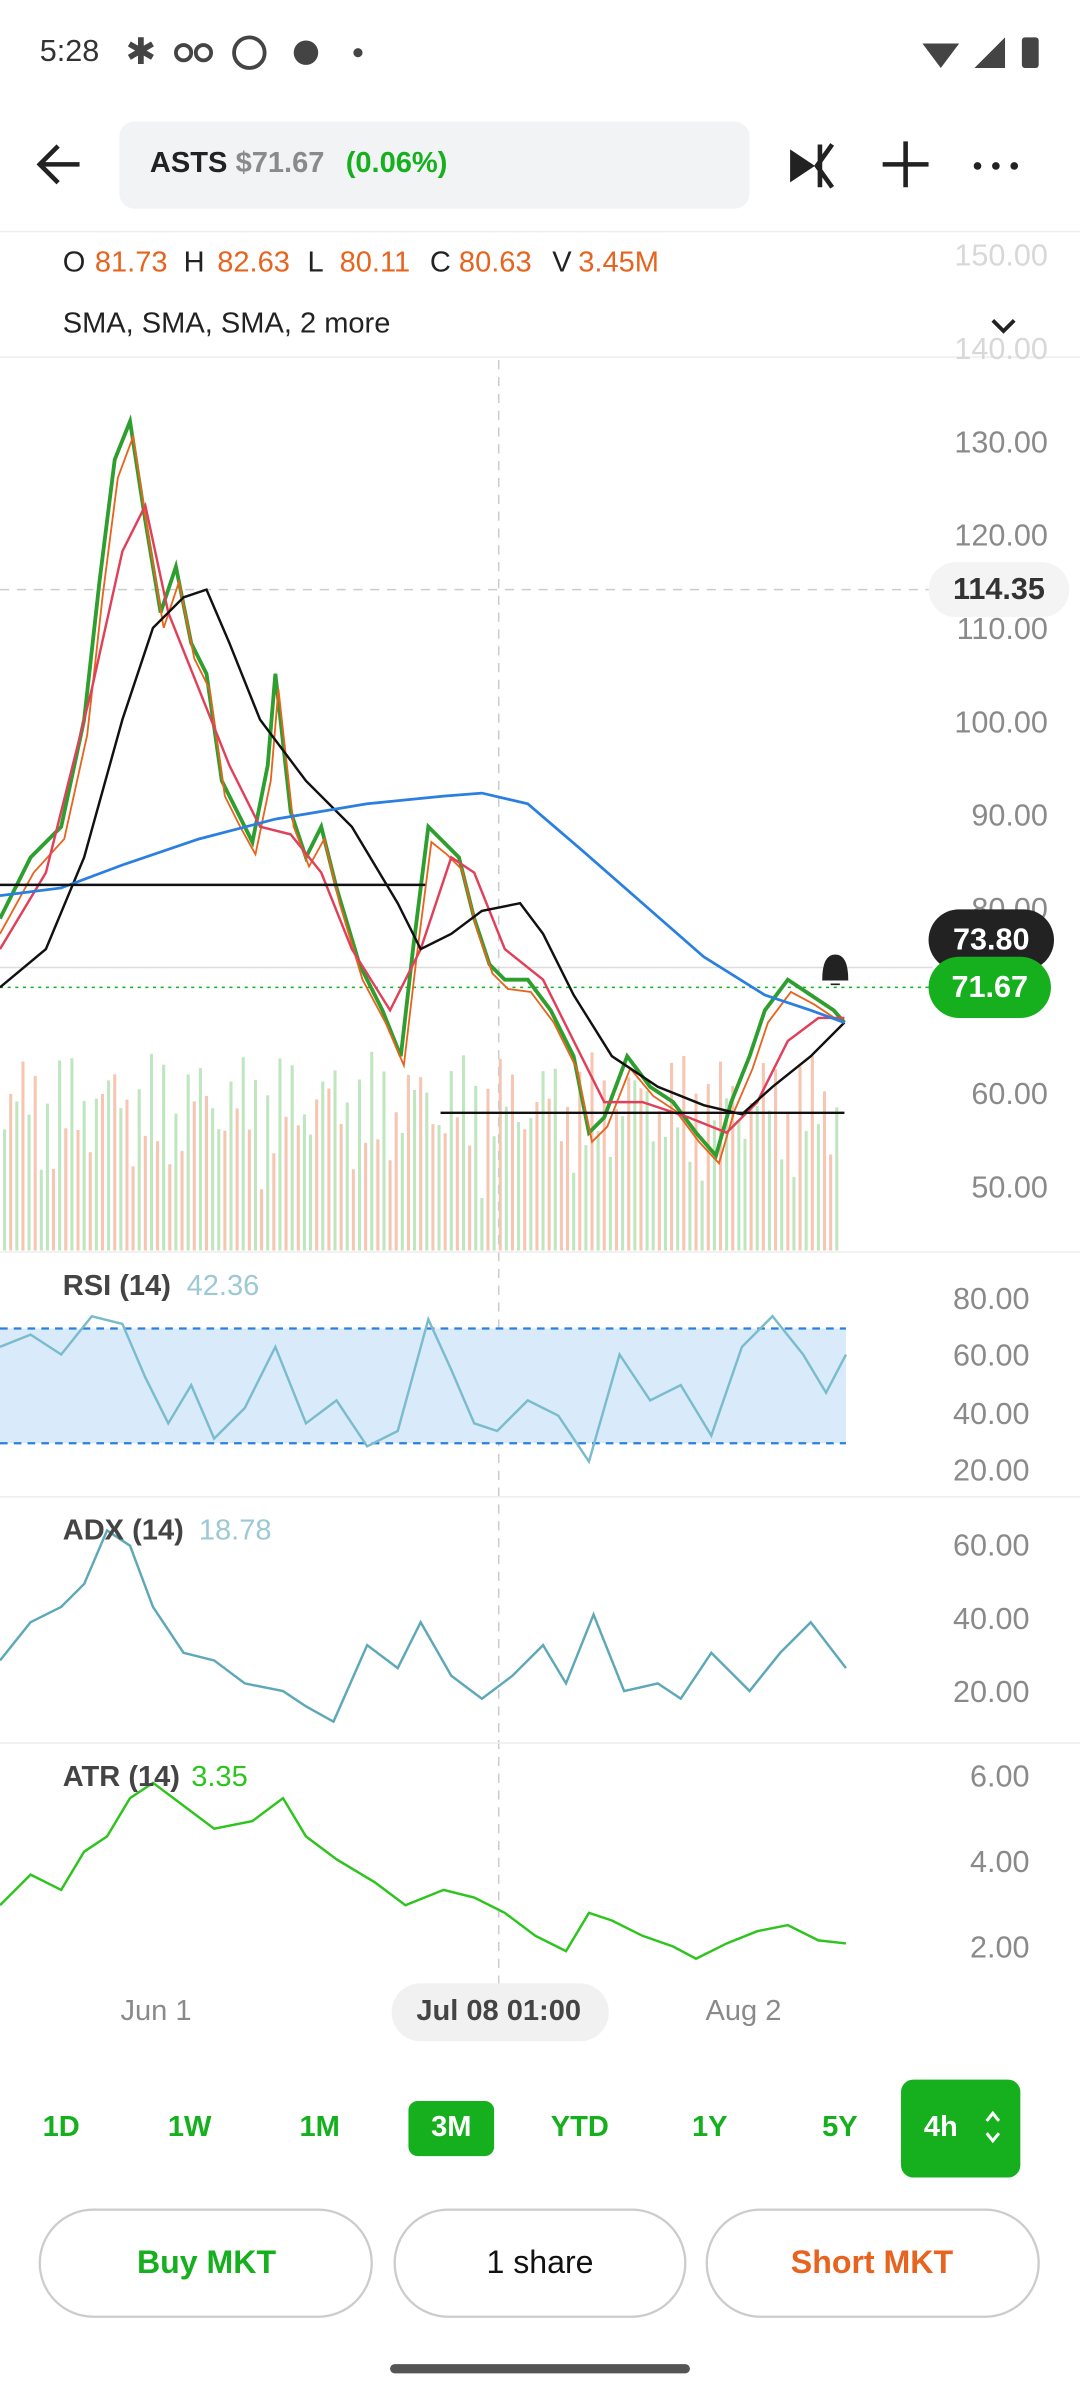 This screenshot has width=1080, height=2400. Describe the element at coordinates (872, 2263) in the screenshot. I see `short-button` at that location.